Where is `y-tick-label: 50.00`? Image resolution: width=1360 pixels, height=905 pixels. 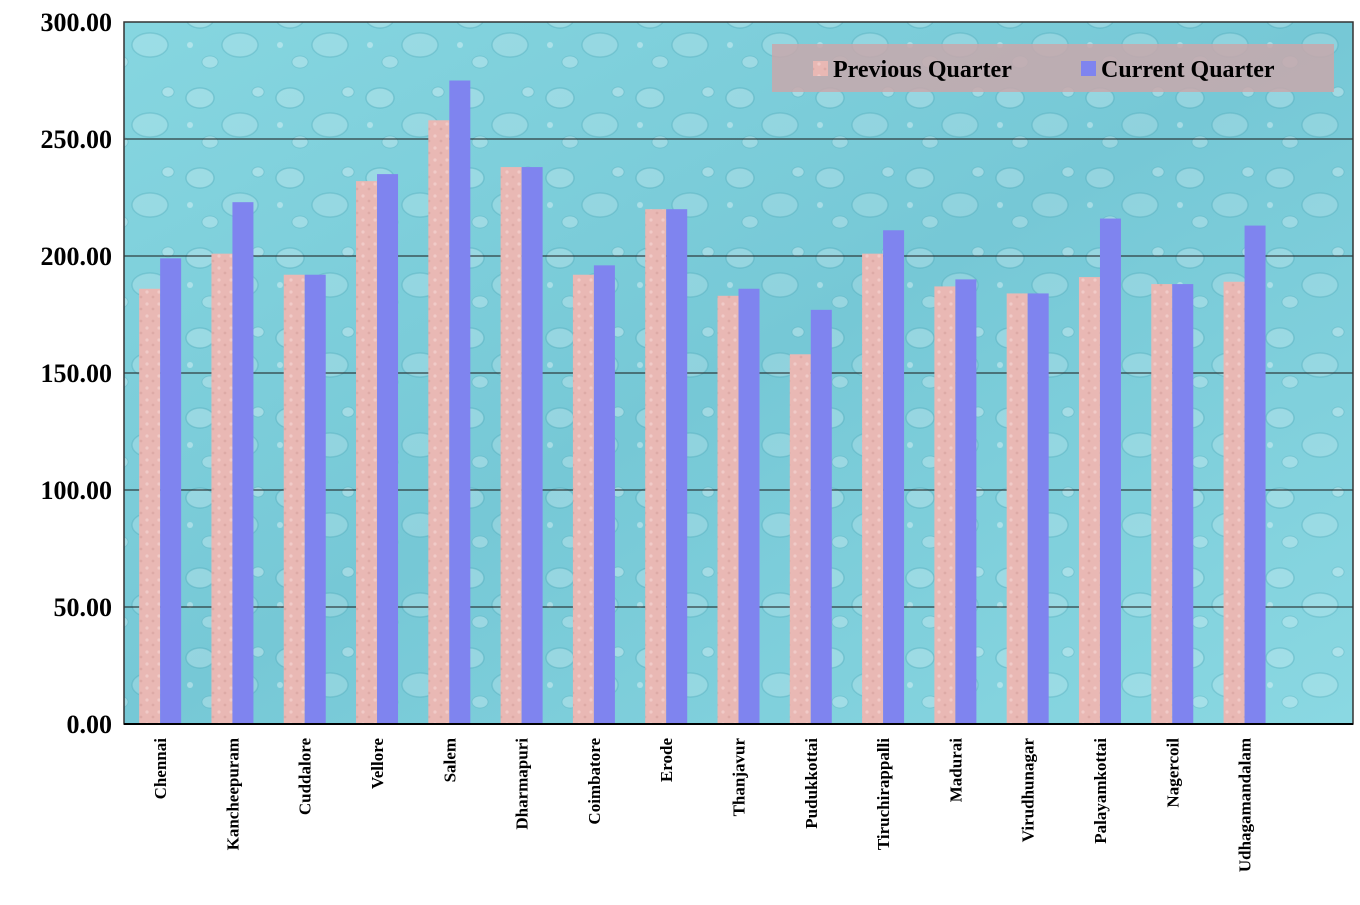 y-tick-label: 50.00 is located at coordinates (83, 607).